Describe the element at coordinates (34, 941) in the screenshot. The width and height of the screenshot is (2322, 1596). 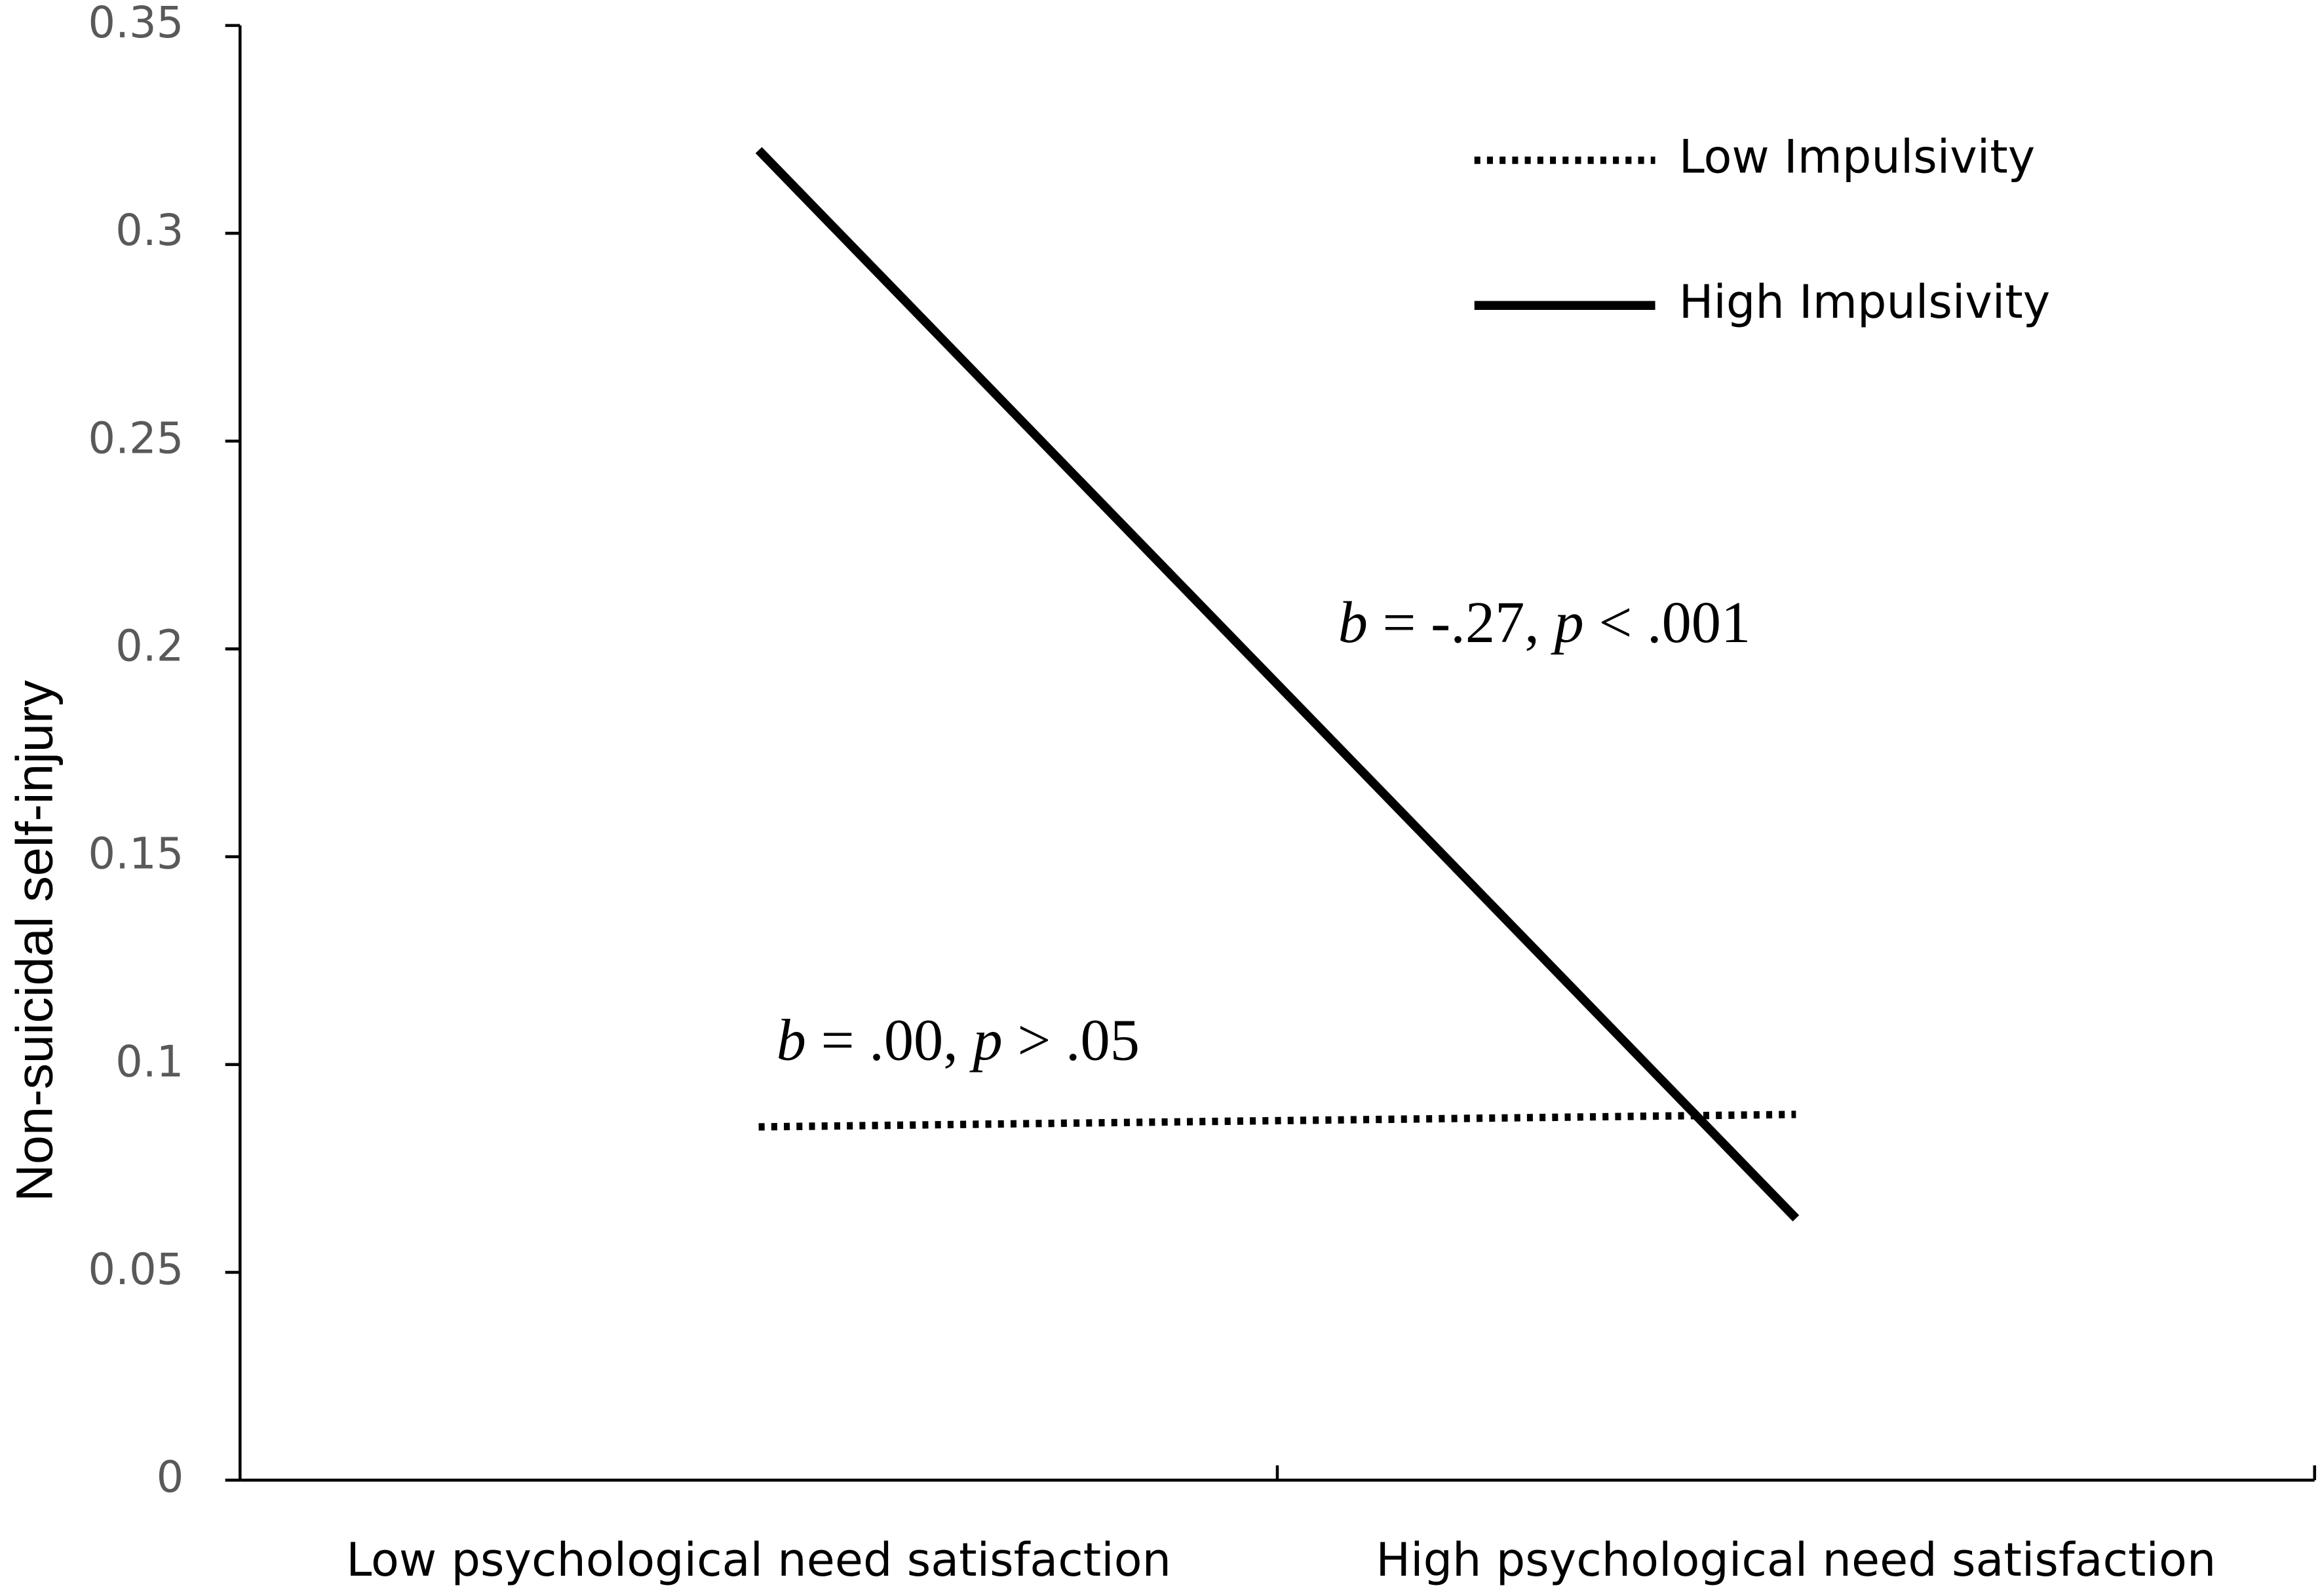
I see `y-axis-label: Non-suicidal self-injury` at that location.